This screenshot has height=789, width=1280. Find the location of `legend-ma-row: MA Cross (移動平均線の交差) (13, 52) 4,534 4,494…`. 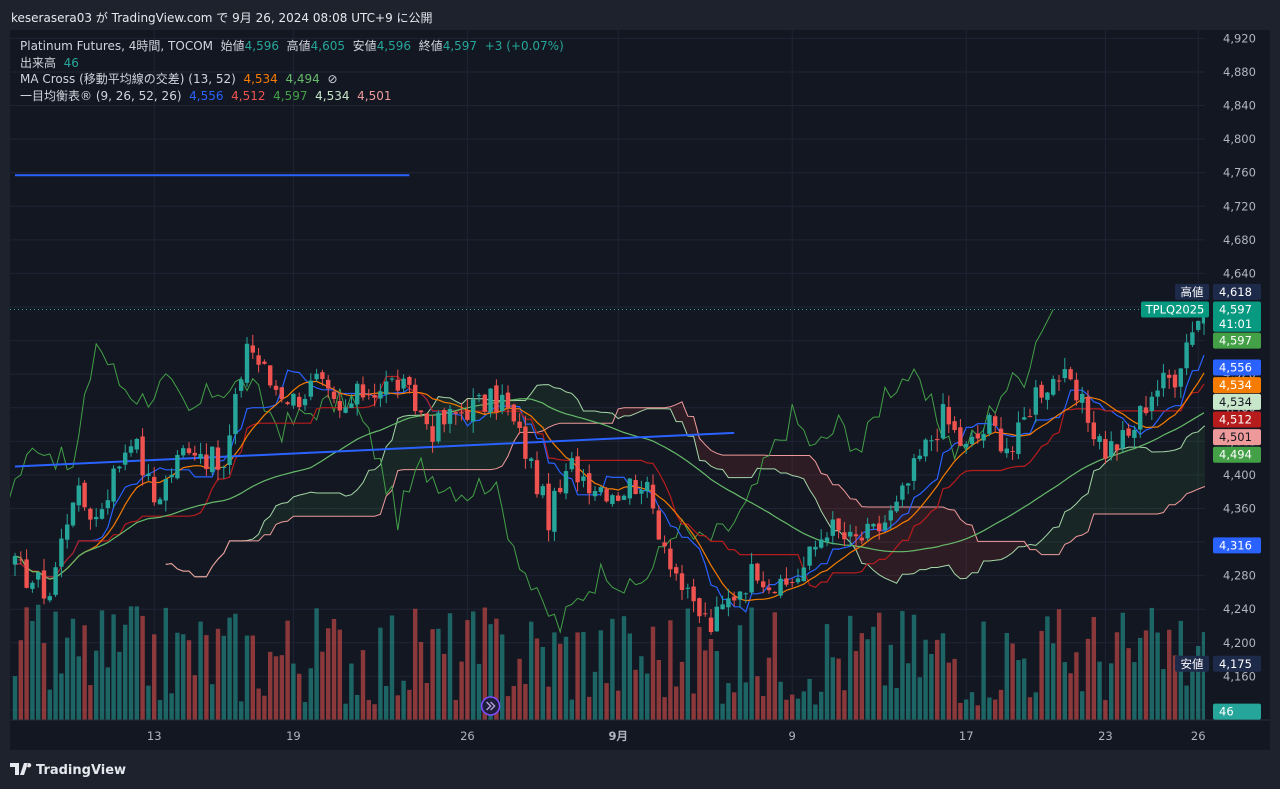

legend-ma-row: MA Cross (移動平均線の交差) (13, 52) 4,534 4,494… is located at coordinates (292, 79).